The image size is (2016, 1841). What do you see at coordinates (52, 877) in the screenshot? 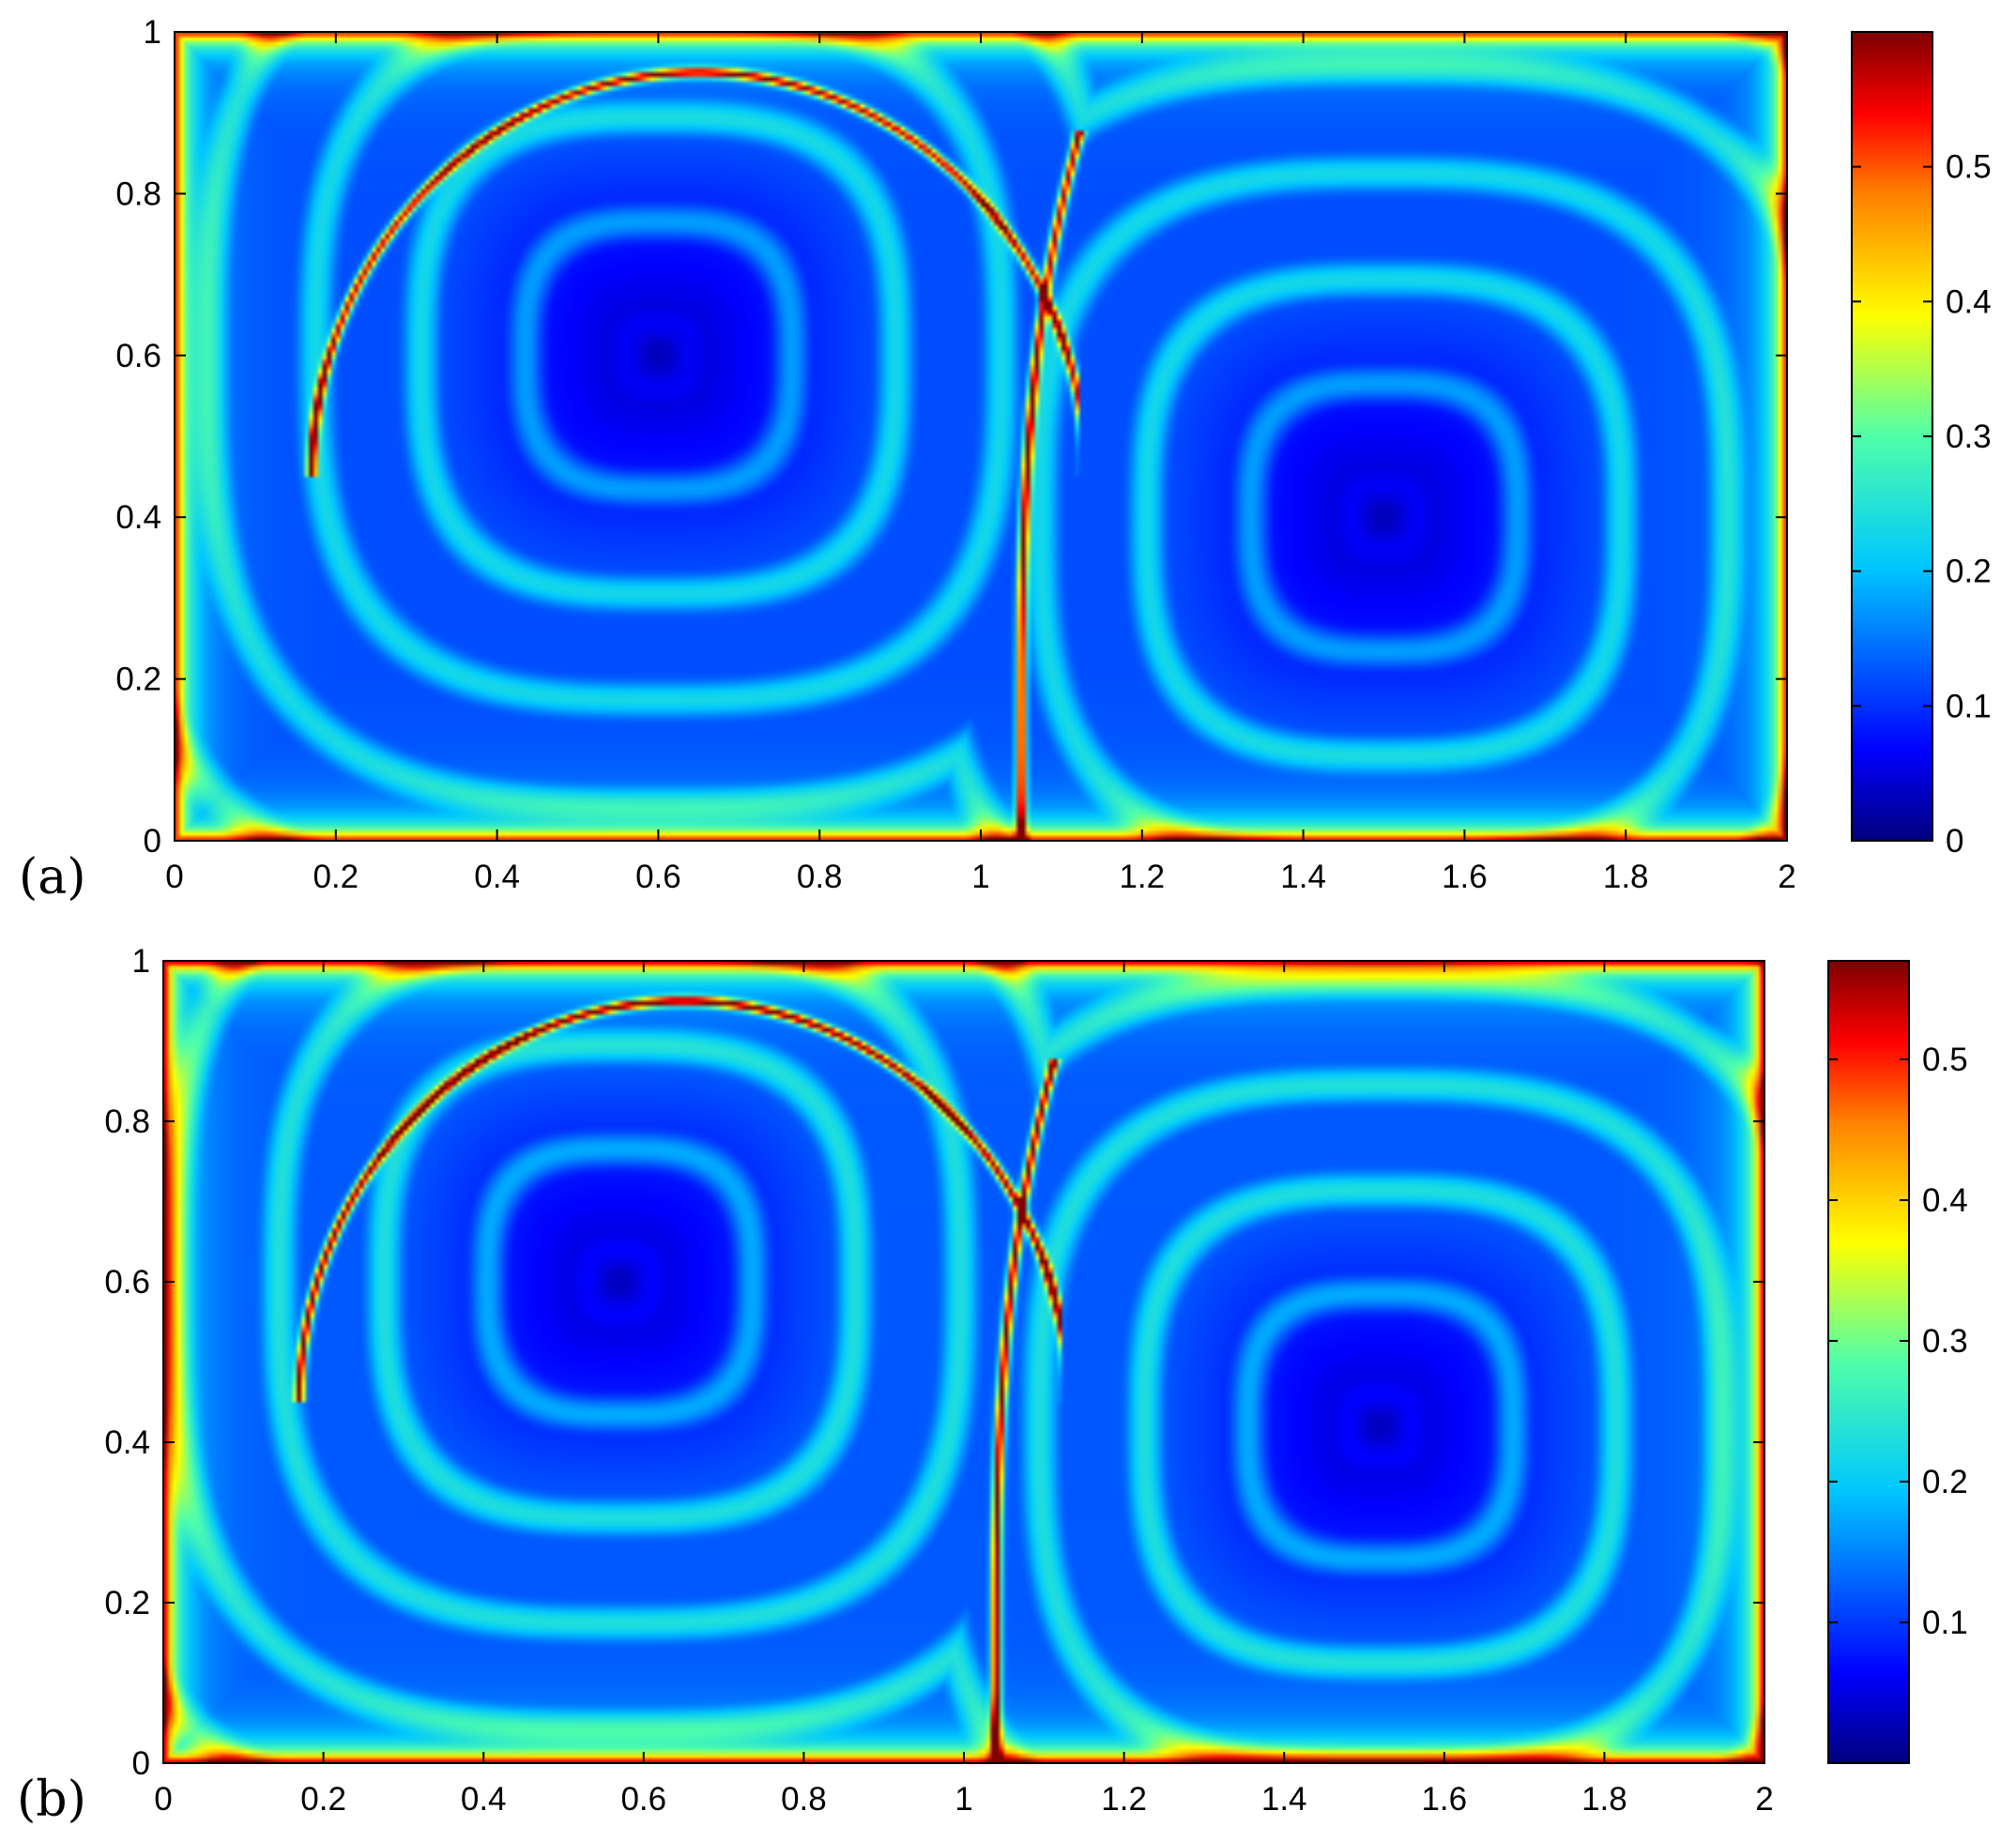
I see `panel-a-label: (a)` at bounding box center [52, 877].